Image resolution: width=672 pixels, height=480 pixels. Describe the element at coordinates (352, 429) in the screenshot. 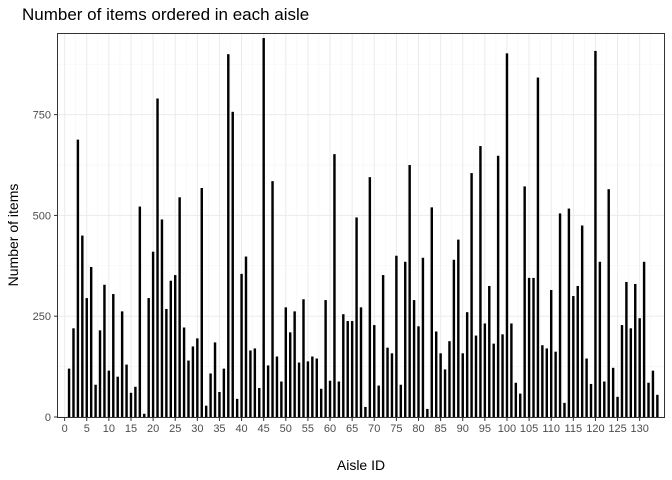

I see `x-tick-label: 65` at that location.